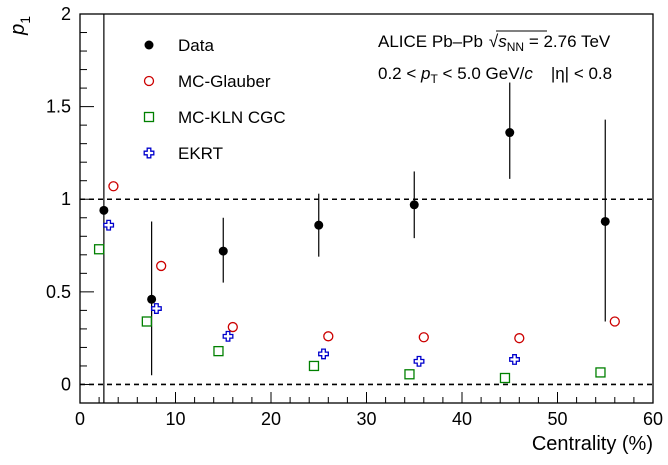 Image resolution: width=668 pixels, height=465 pixels. What do you see at coordinates (653, 419) in the screenshot?
I see `x-tick-label: 60` at bounding box center [653, 419].